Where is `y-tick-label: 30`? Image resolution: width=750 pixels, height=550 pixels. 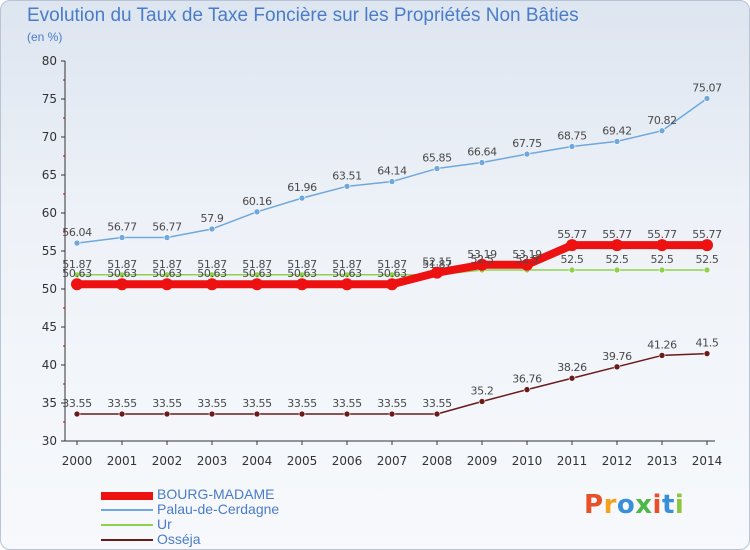
y-tick-label: 30 is located at coordinates (49, 441).